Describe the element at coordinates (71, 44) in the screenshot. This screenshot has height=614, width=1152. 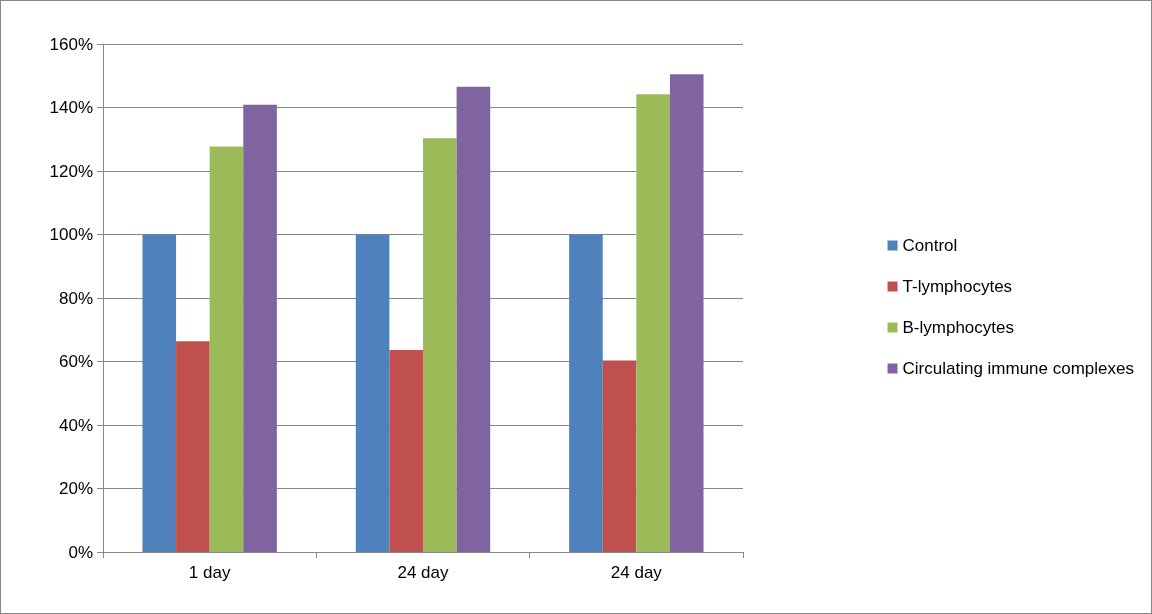
I see `y-tick-label: 160%` at that location.